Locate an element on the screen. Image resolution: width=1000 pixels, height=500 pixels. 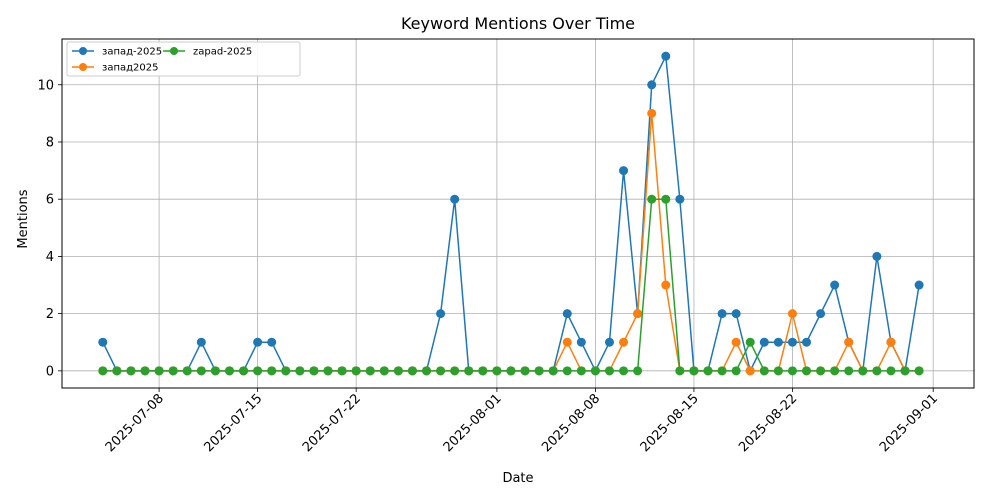
legend: запад-2025 запад2025 zapad-2025 is located at coordinates (183, 59).